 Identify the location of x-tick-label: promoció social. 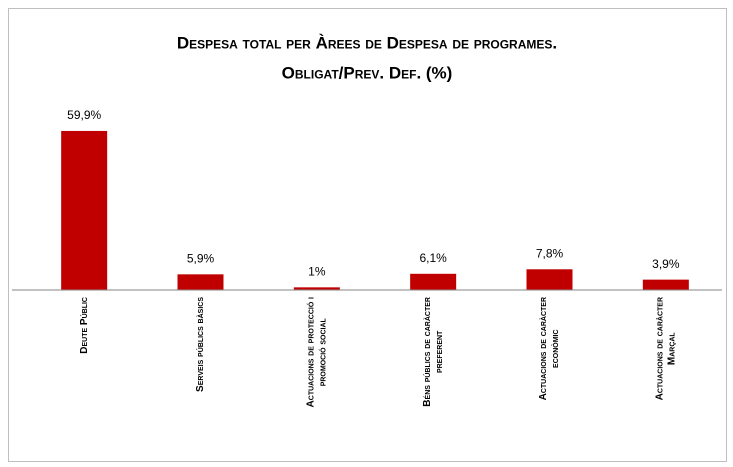
(322, 351).